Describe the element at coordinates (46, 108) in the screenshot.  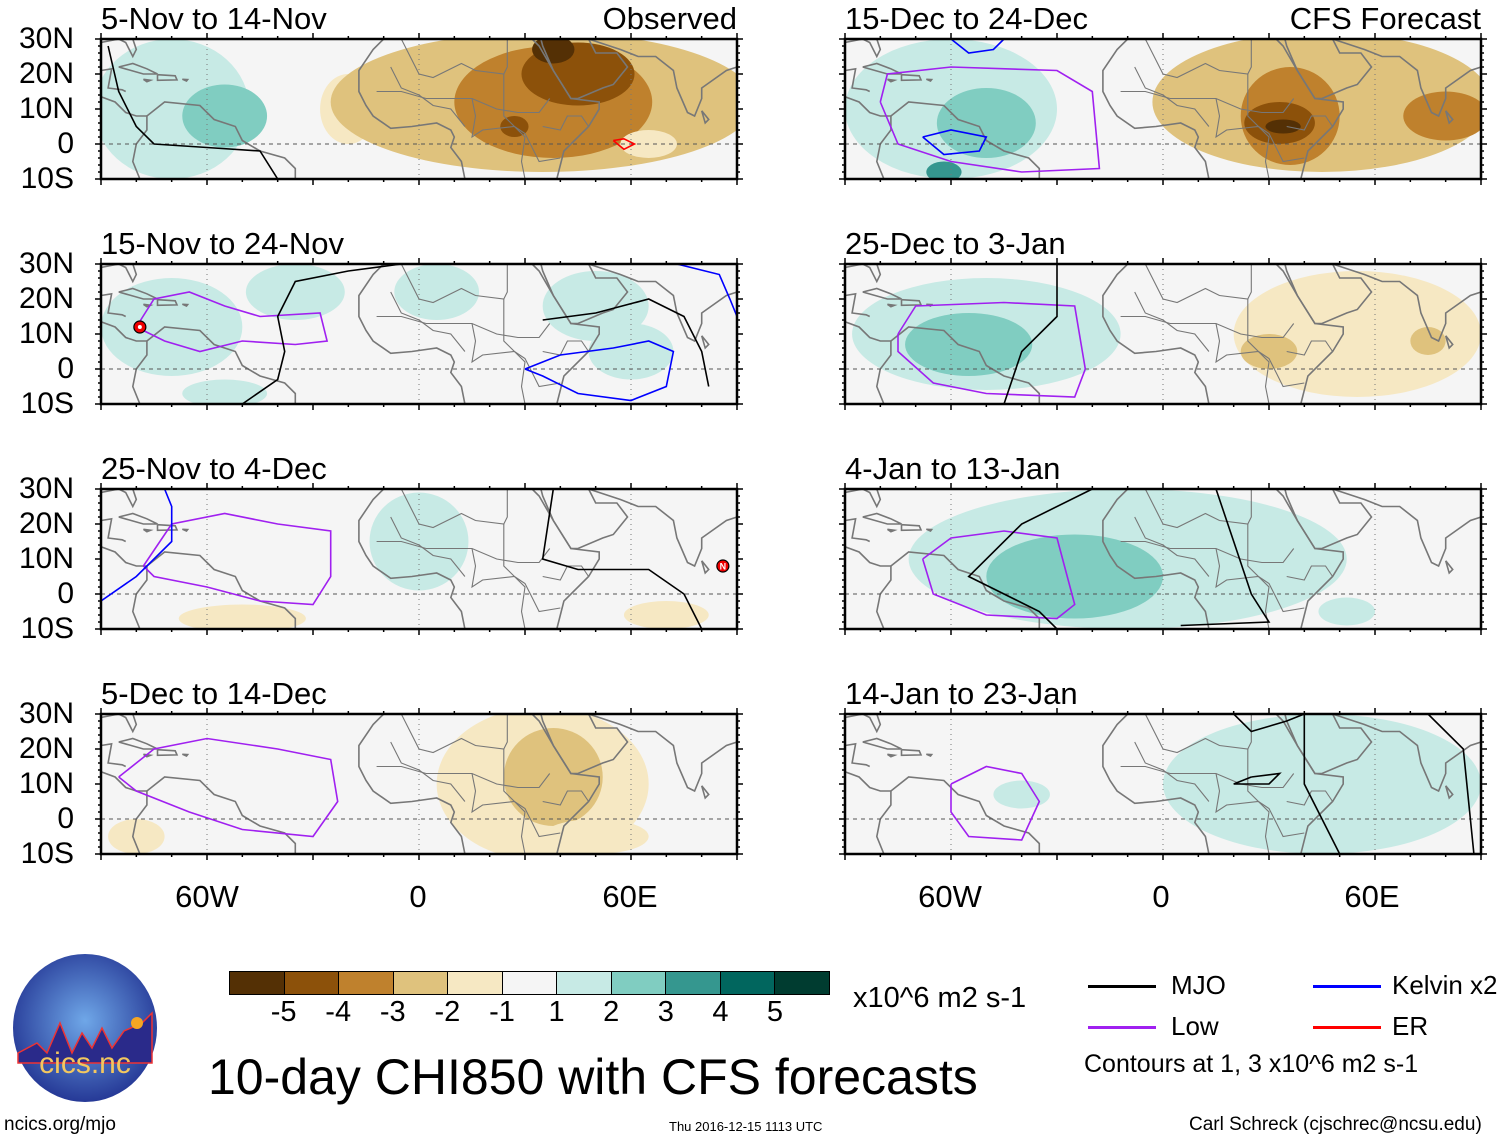
I see `latitude-label: 10N` at that location.